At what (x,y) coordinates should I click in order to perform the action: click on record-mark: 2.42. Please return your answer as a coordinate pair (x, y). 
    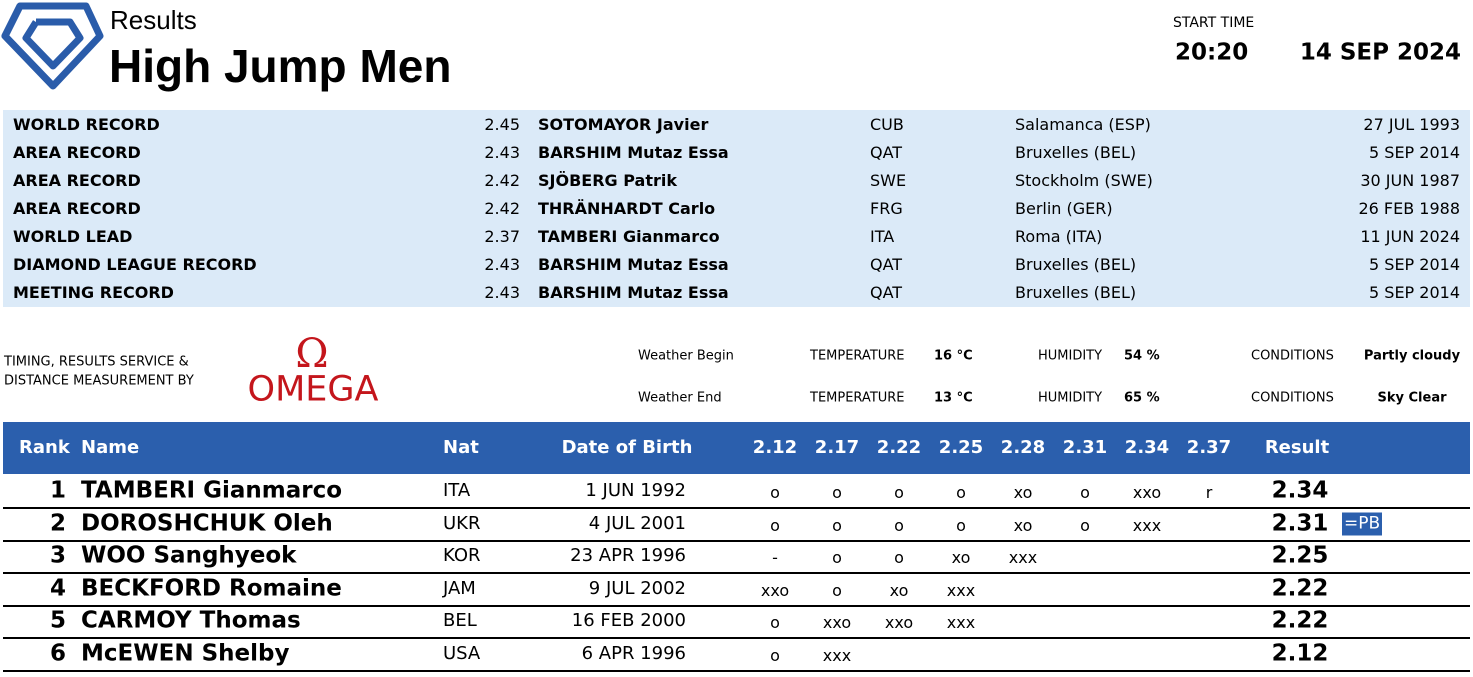
    Looking at the image, I should click on (502, 208).